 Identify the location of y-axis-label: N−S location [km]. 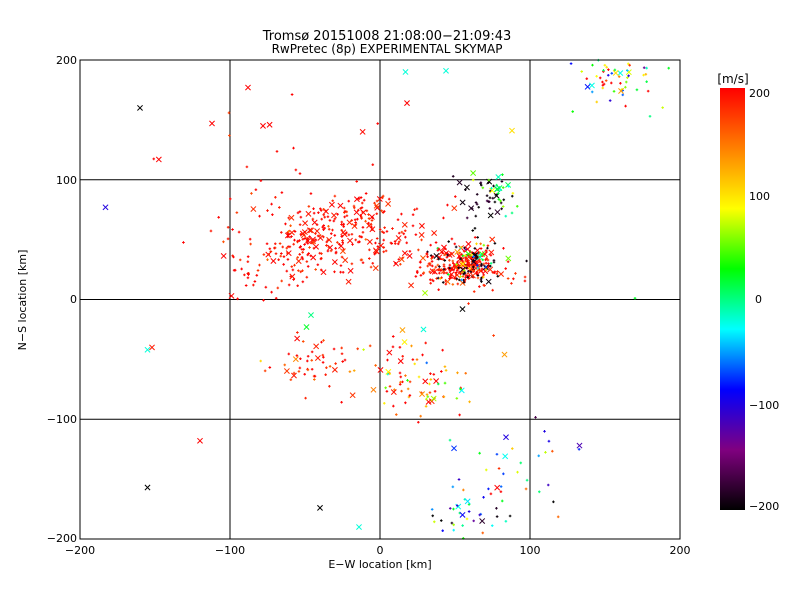
(22, 300).